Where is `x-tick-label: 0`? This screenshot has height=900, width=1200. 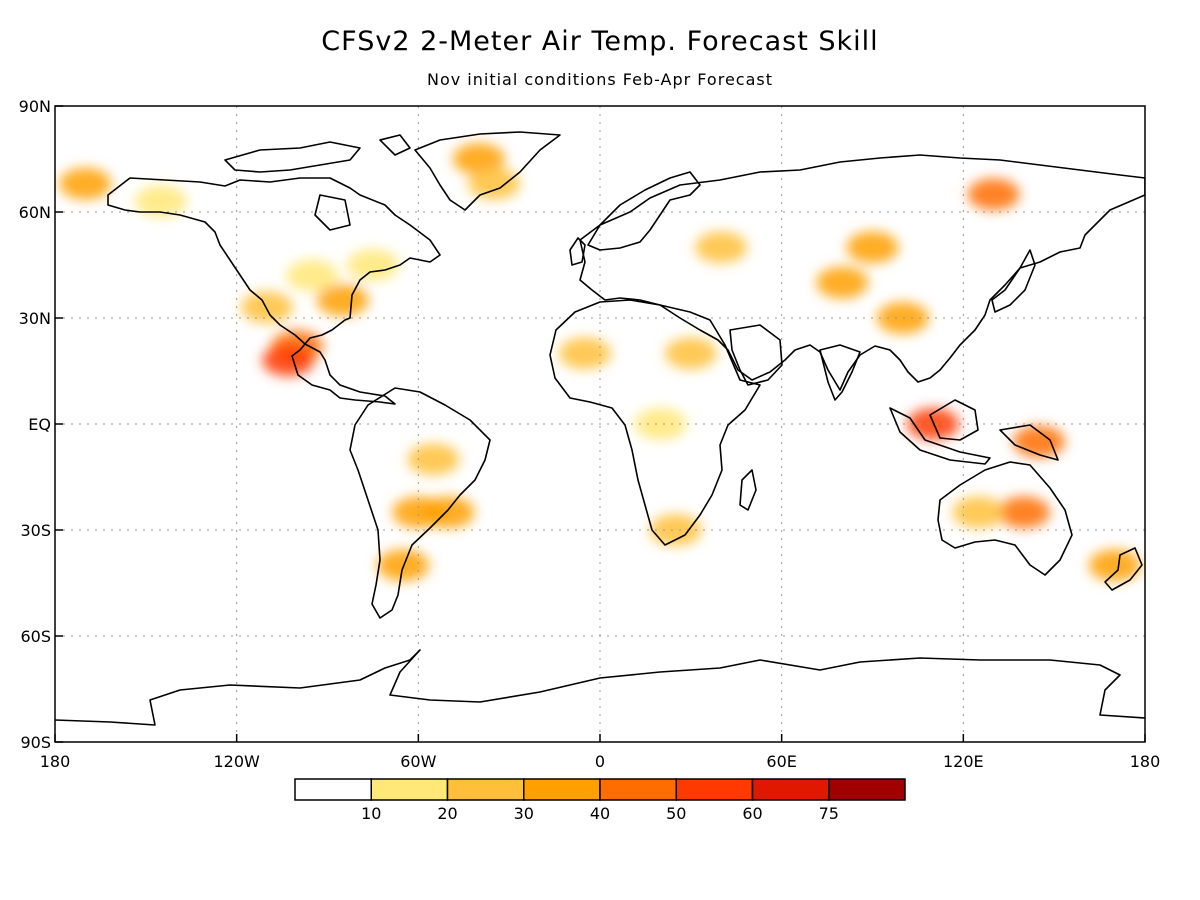
x-tick-label: 0 is located at coordinates (600, 761).